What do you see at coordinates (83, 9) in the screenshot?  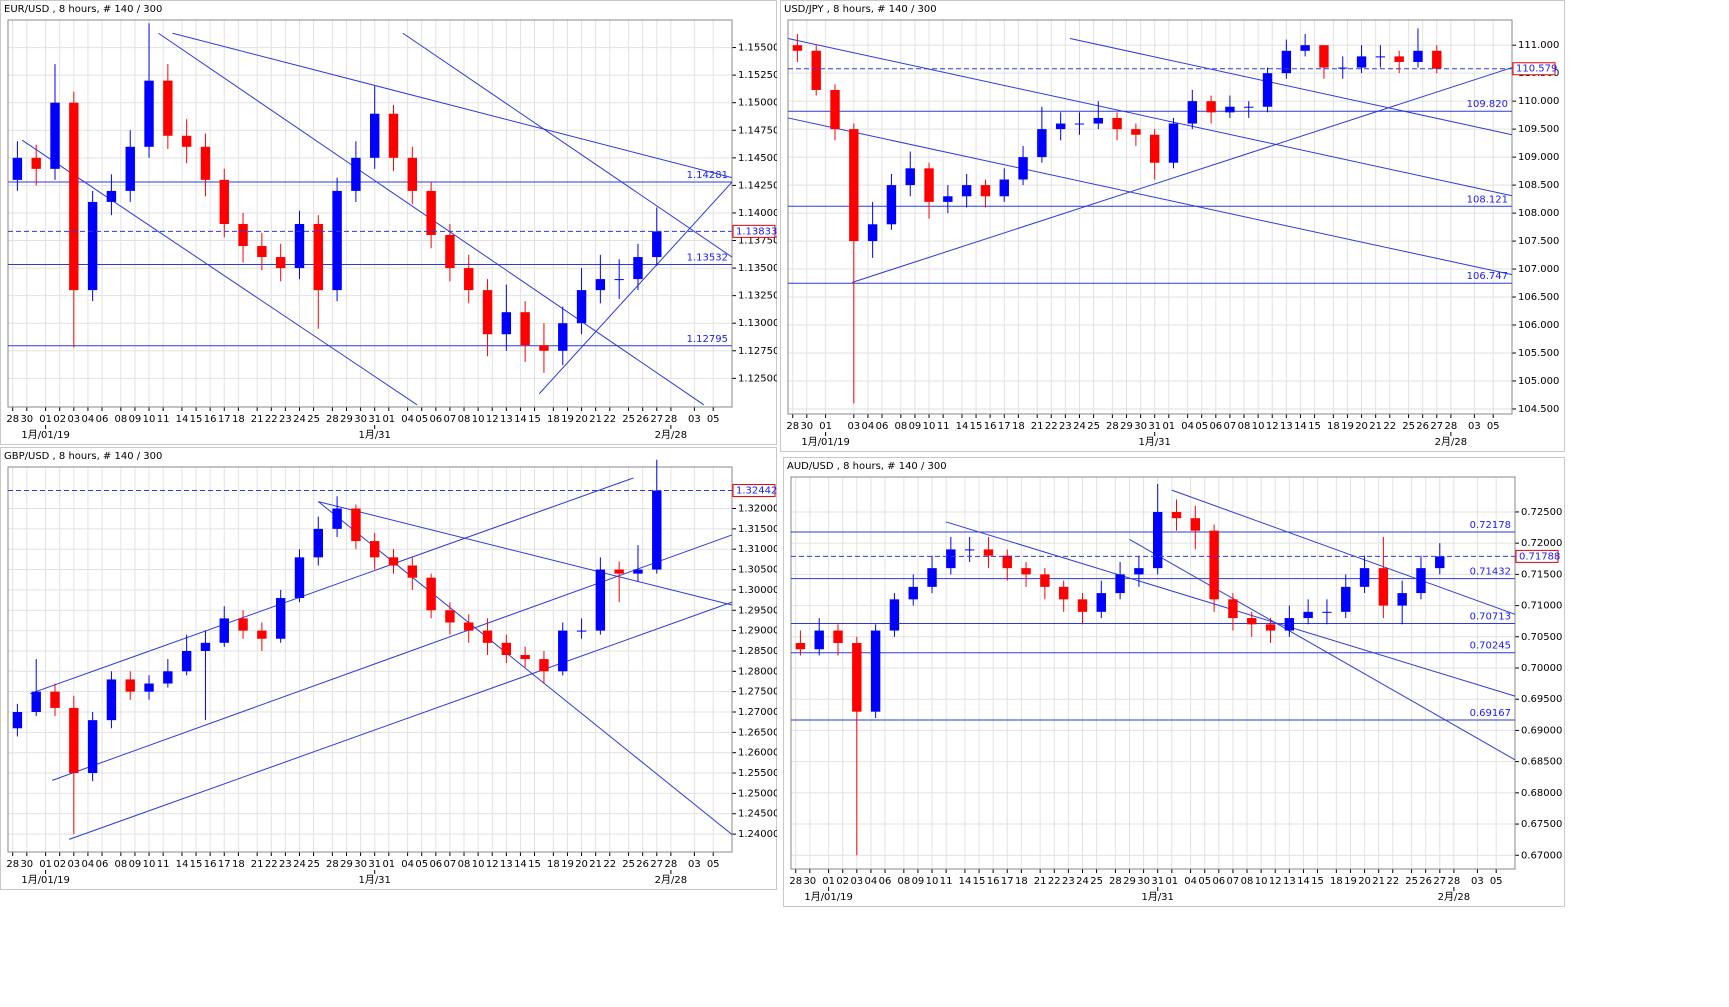 I see `chart-title: EUR/USD , 8 hours, # 140 / 300` at bounding box center [83, 9].